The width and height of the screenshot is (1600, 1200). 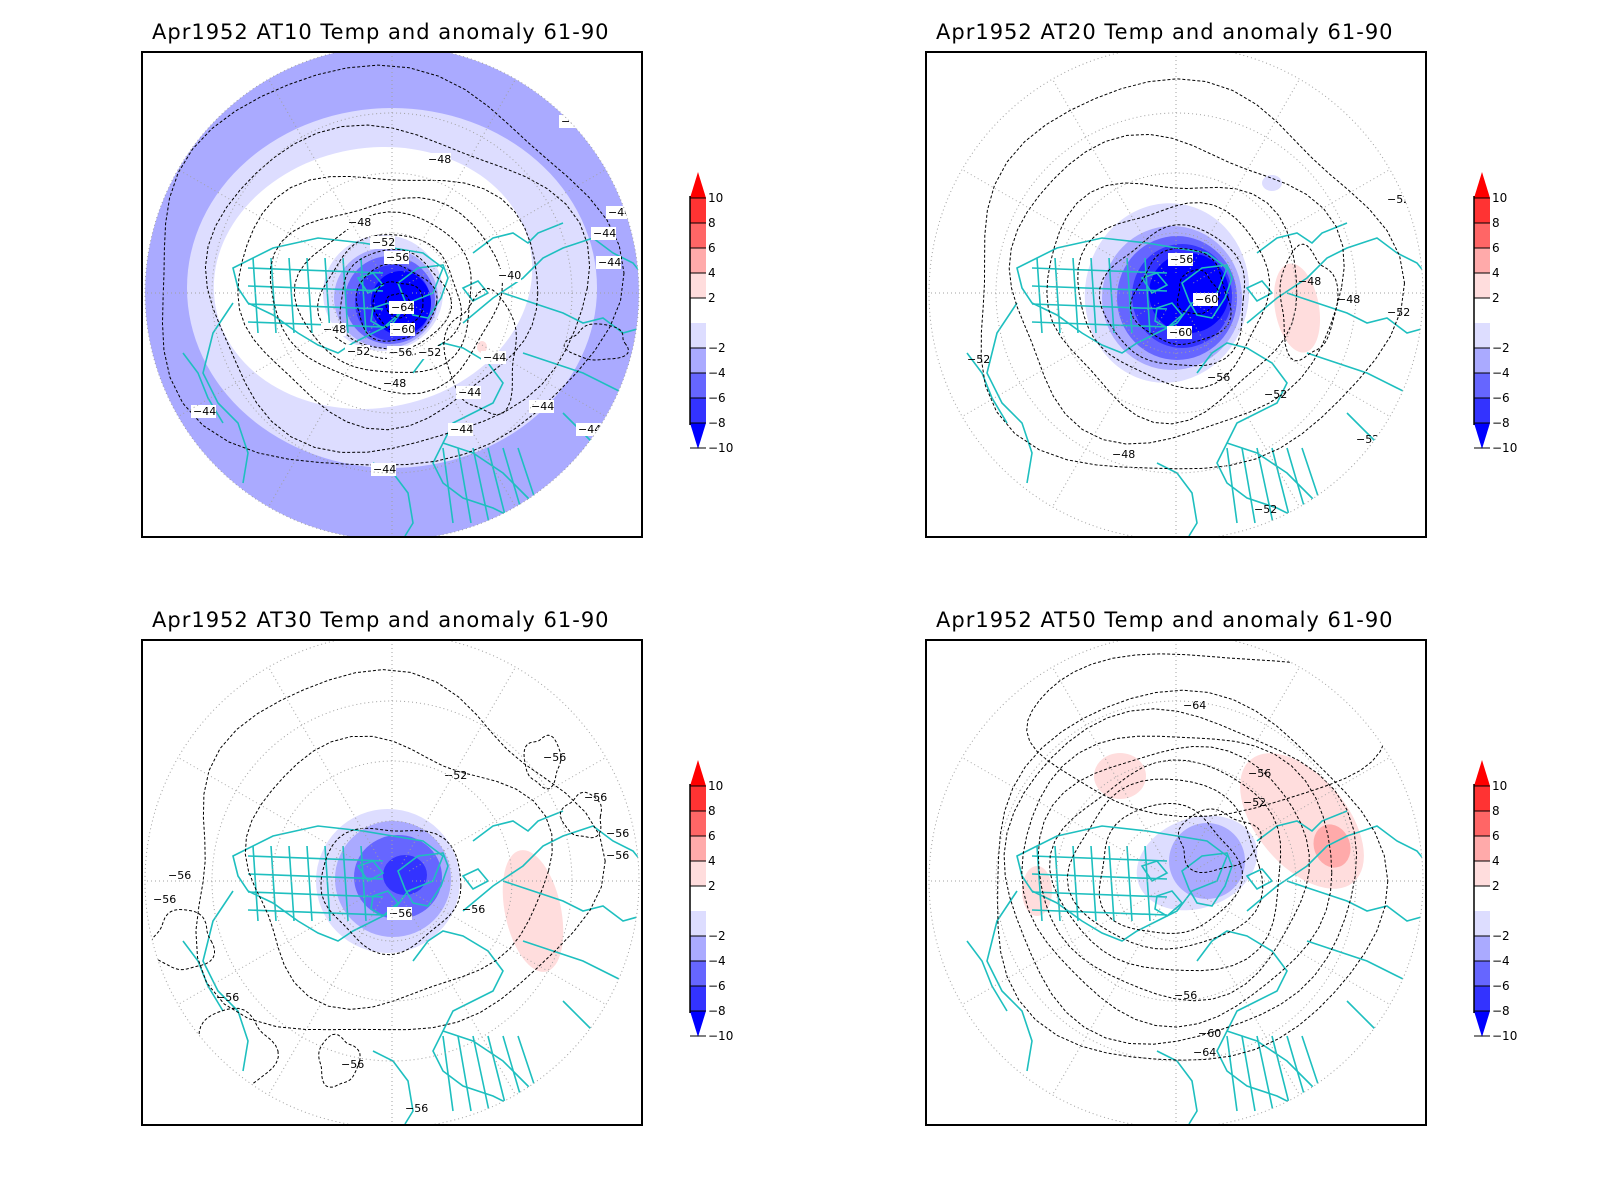 I want to click on coastlines, so click(x=410, y=967).